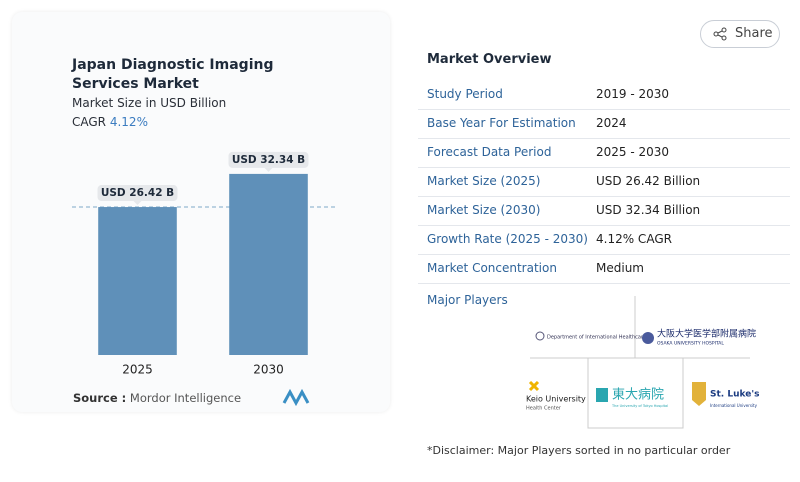 The height and width of the screenshot is (482, 800). Describe the element at coordinates (465, 94) in the screenshot. I see `row-label: Study Period` at that location.